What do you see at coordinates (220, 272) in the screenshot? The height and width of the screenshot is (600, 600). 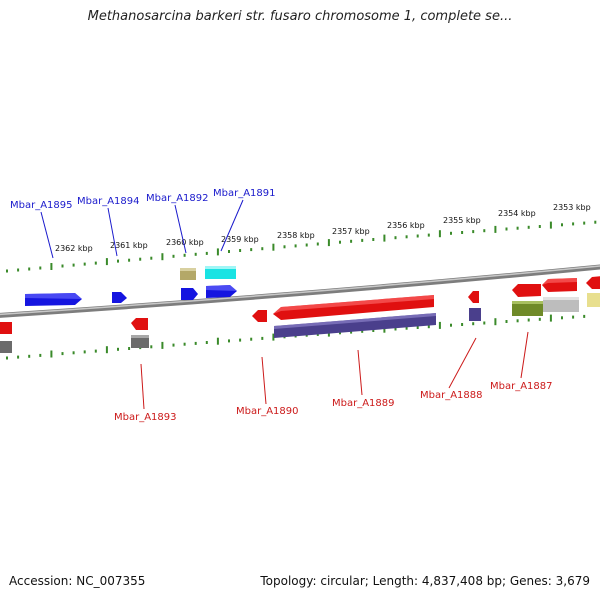 I see `cds-cyan-block` at bounding box center [220, 272].